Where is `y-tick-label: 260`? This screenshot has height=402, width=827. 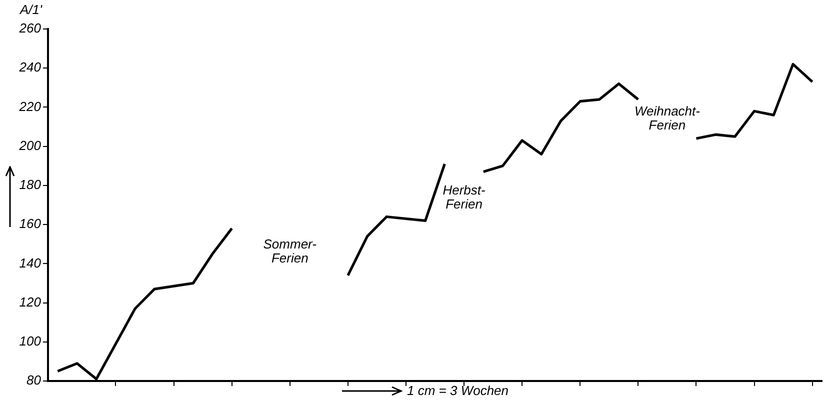 y-tick-label: 260 is located at coordinates (30, 28).